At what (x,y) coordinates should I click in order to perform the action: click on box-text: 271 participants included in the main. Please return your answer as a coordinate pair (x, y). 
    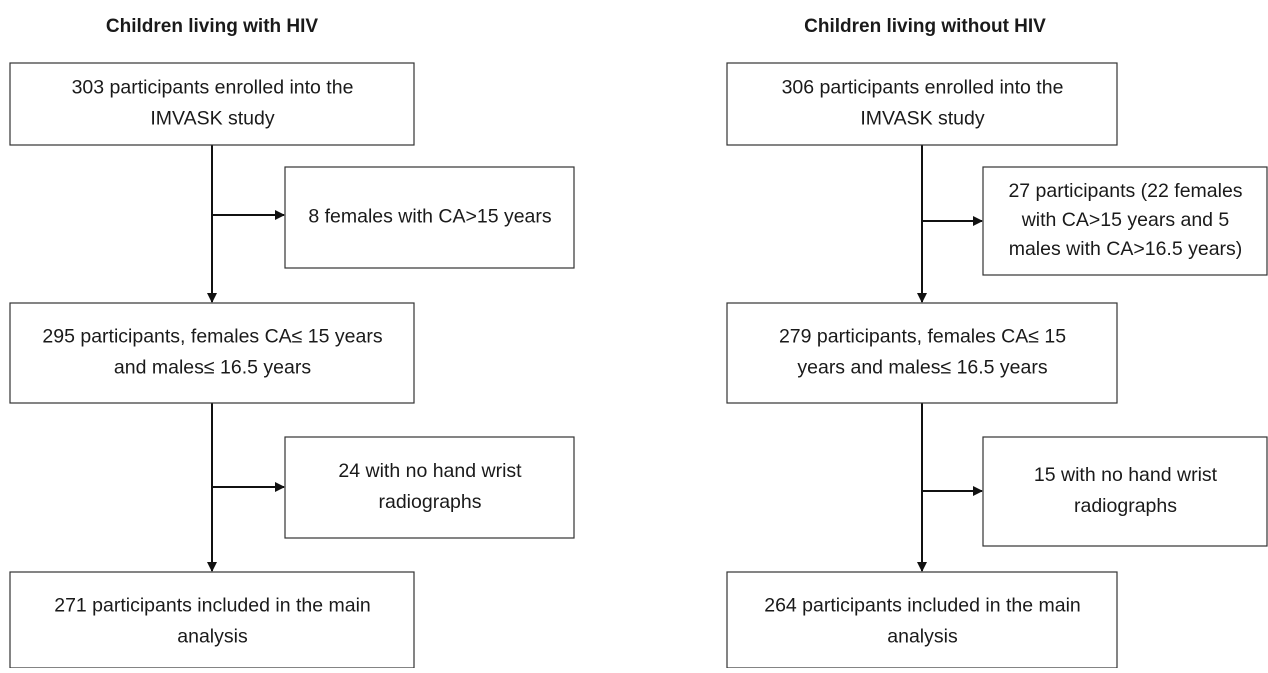
    Looking at the image, I should click on (212, 606).